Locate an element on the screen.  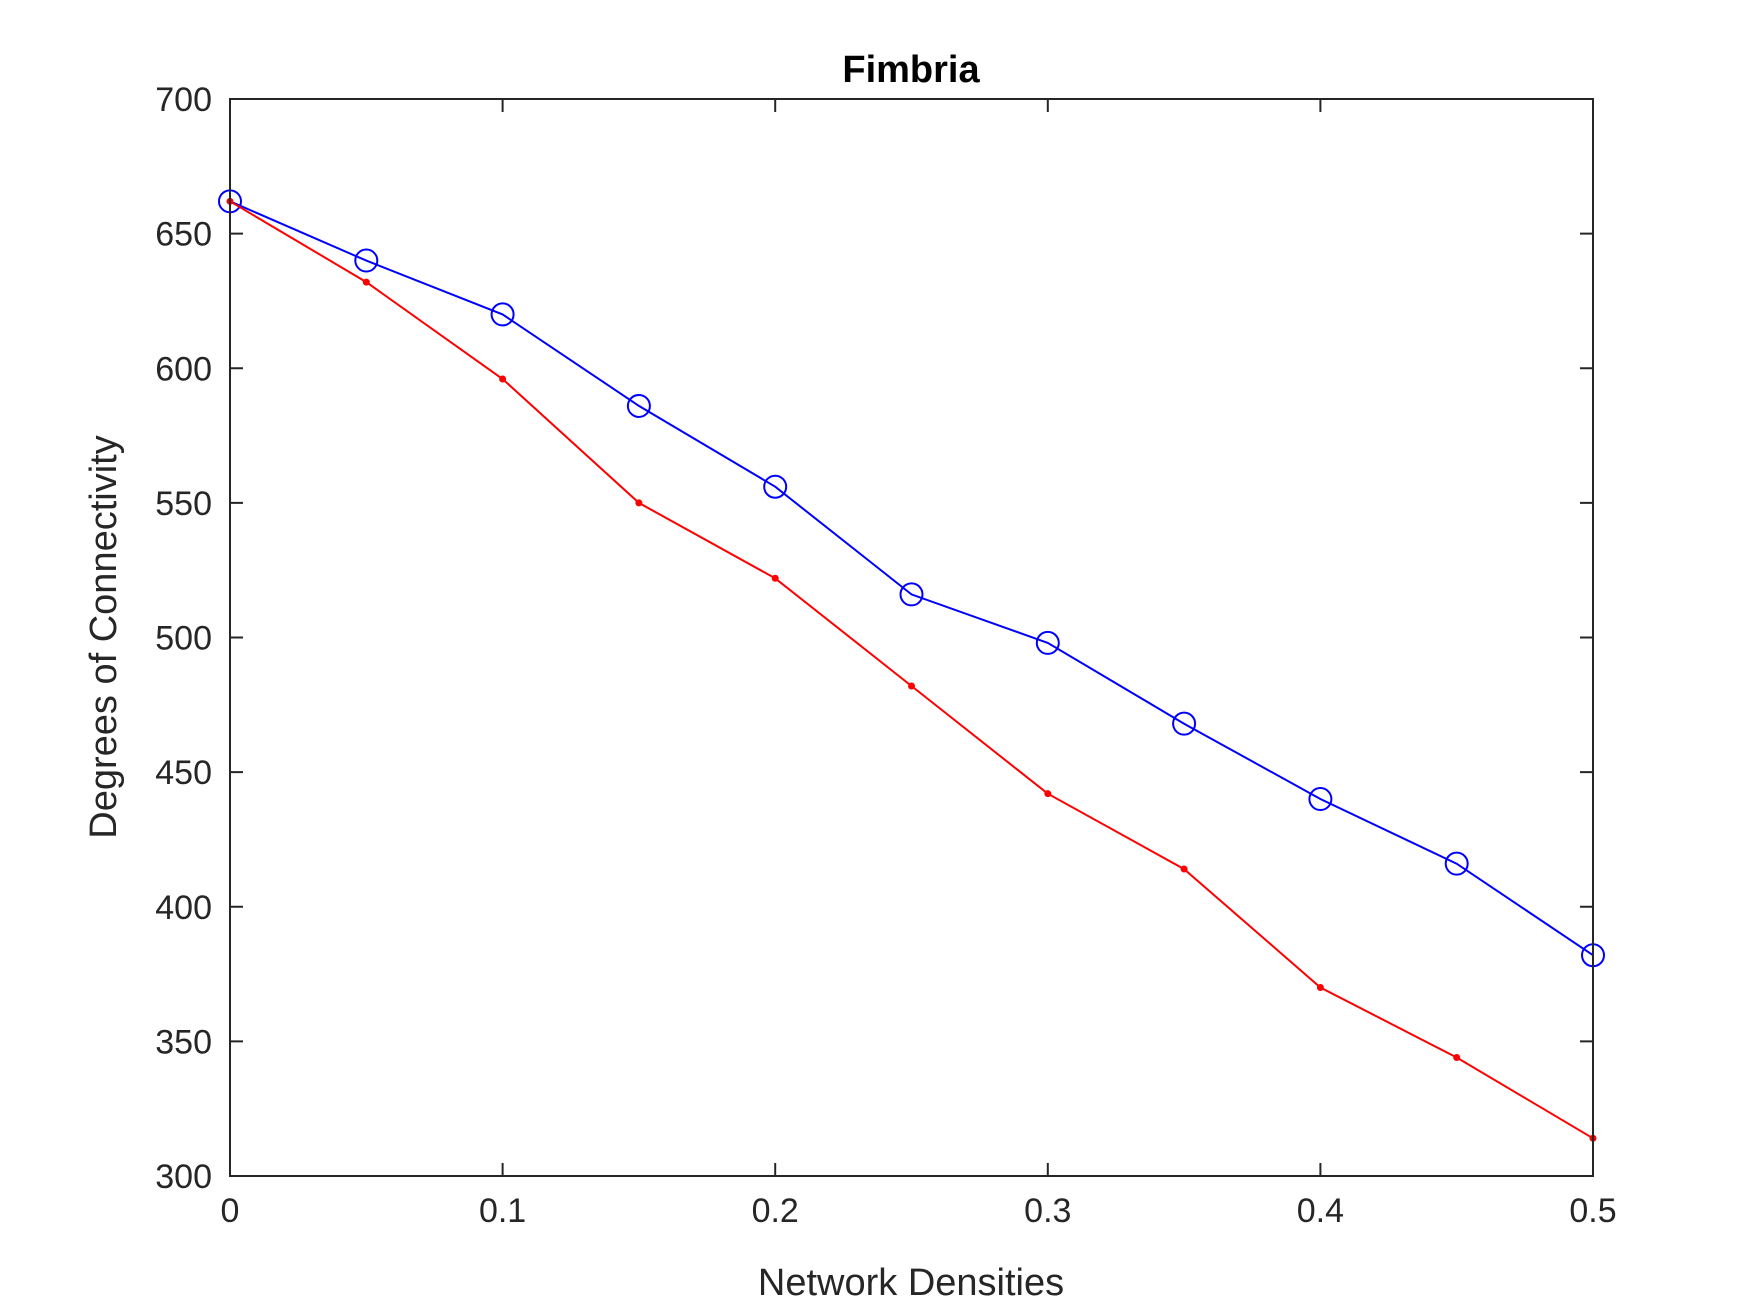
chart-title: Fimbria is located at coordinates (911, 70).